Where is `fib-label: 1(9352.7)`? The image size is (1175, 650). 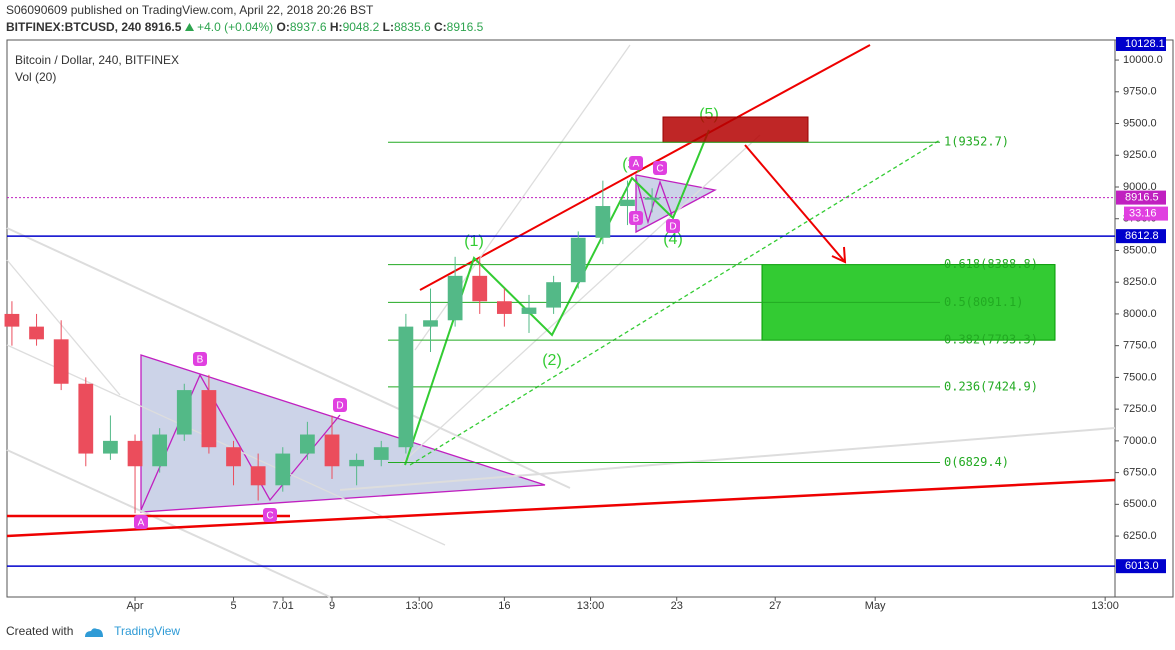
fib-label: 1(9352.7) is located at coordinates (976, 142).